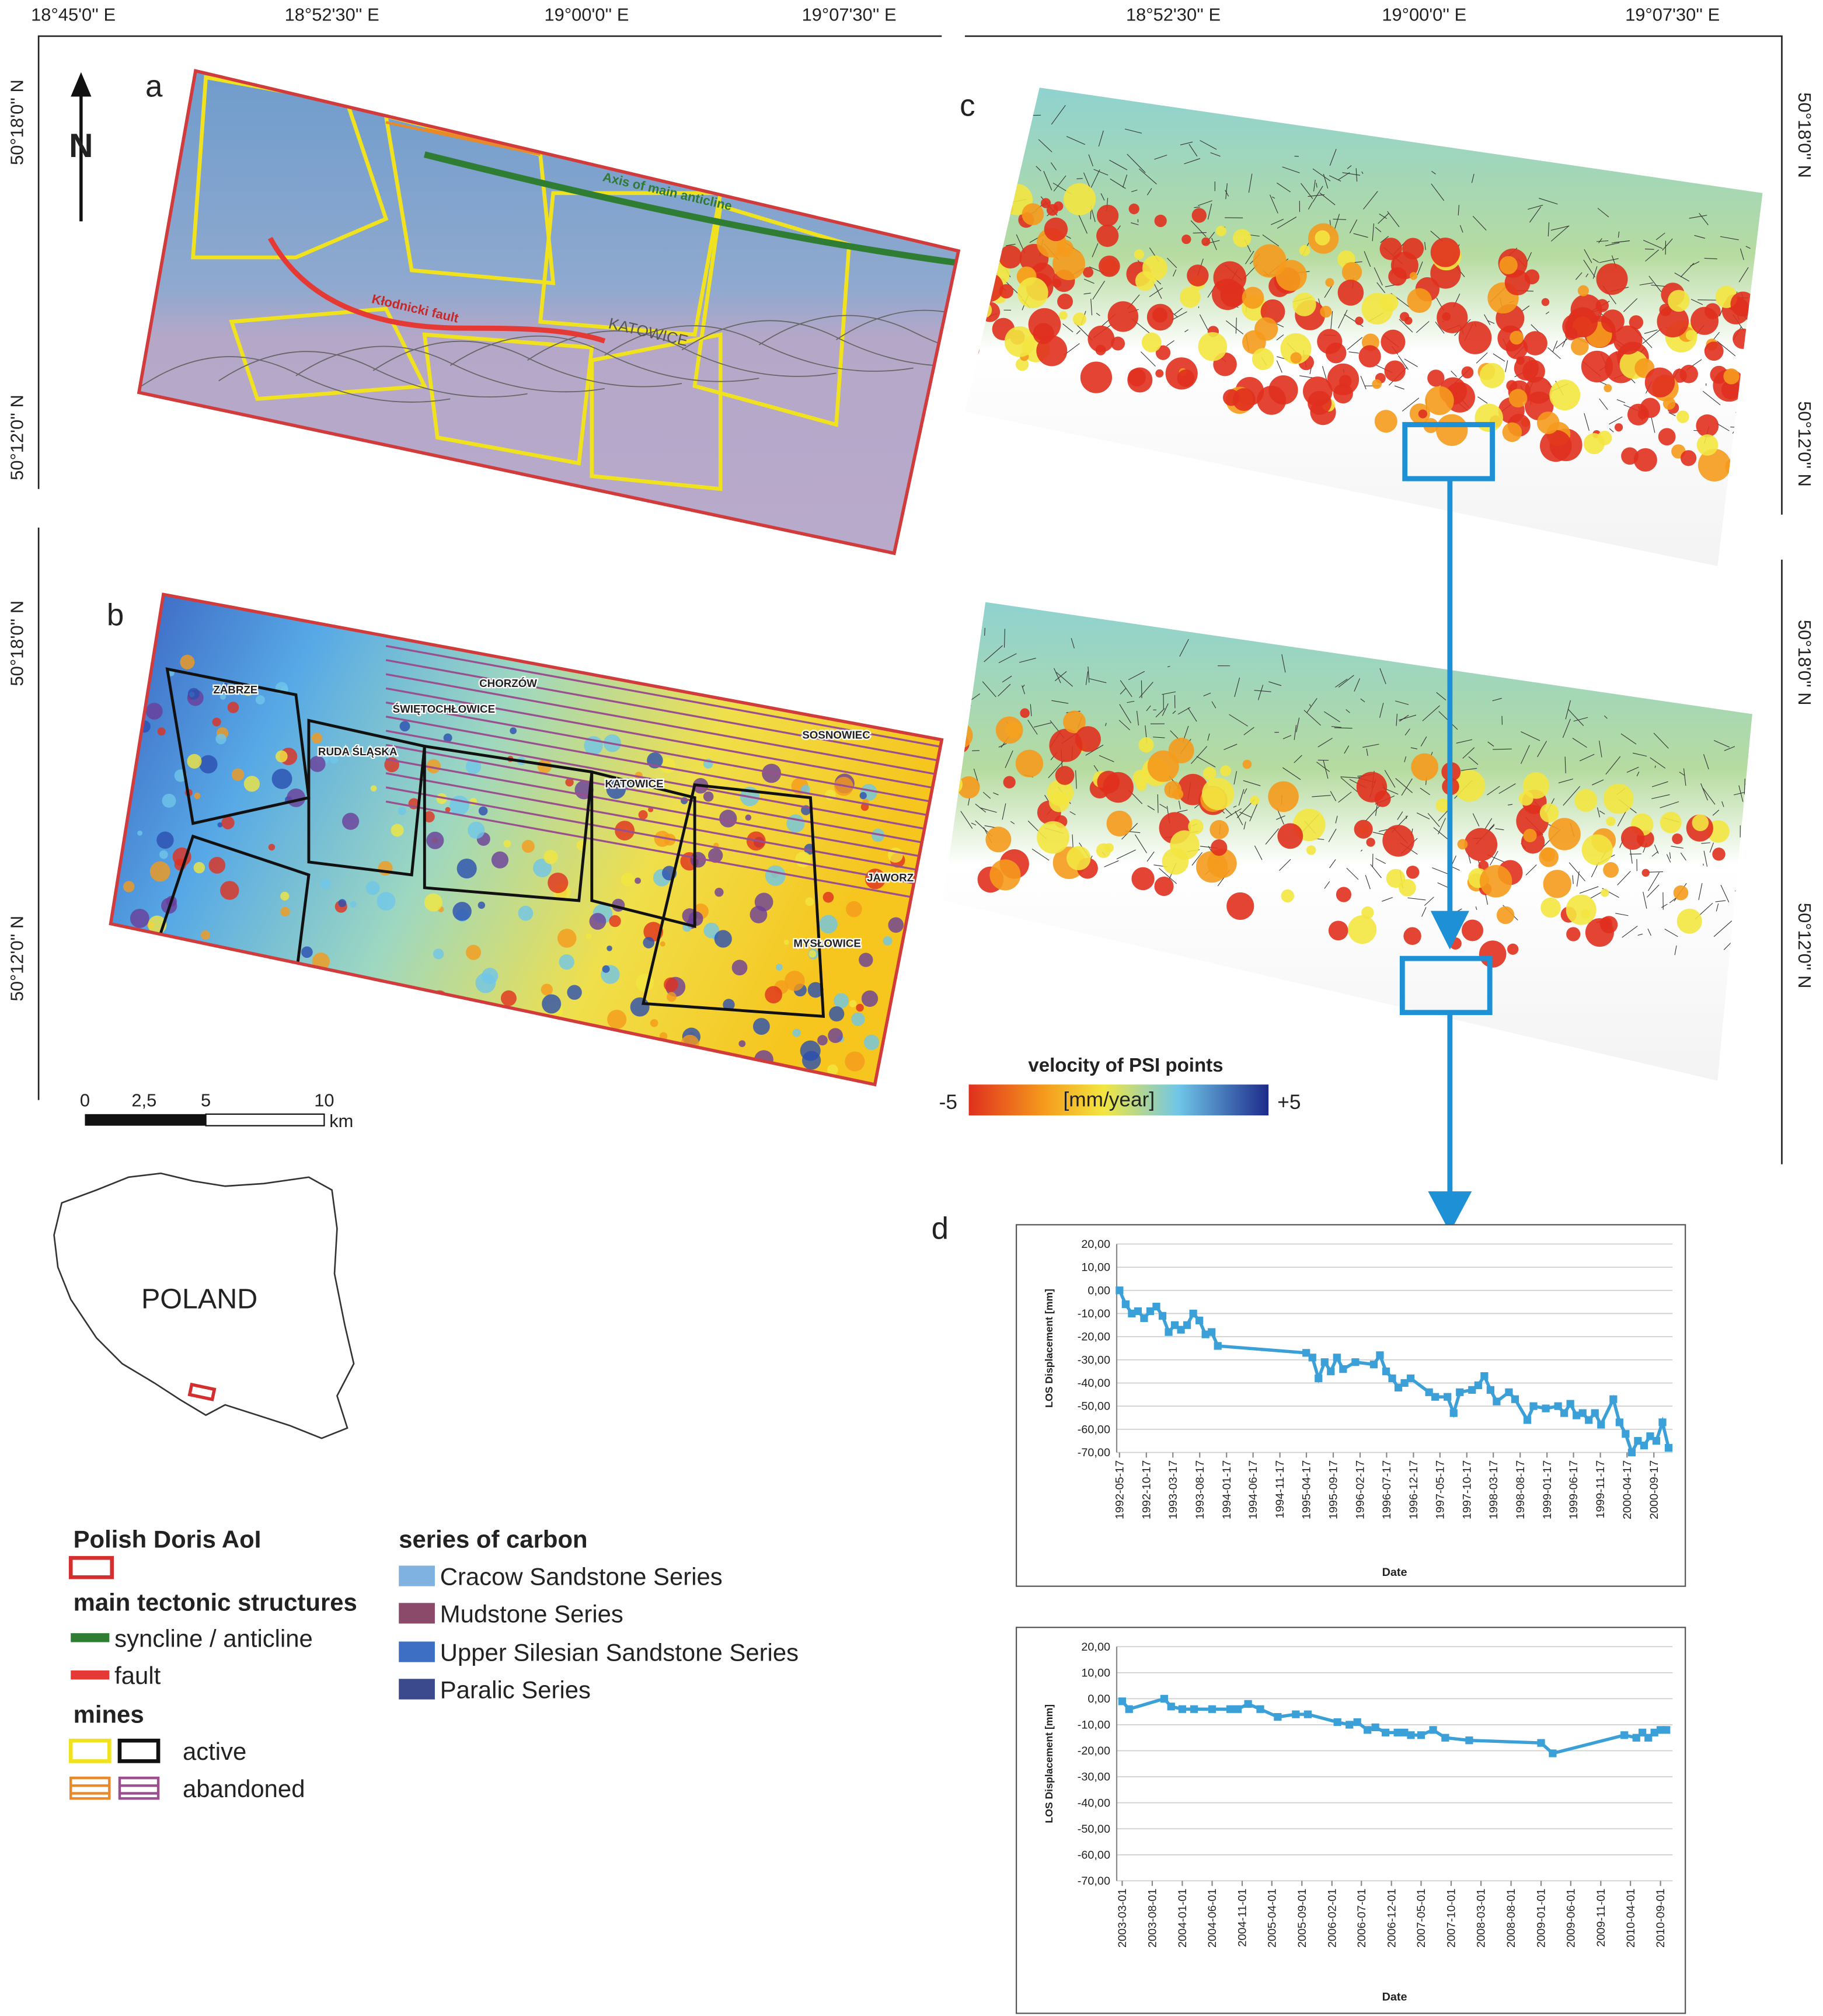  I want to click on north-label: N, so click(81, 146).